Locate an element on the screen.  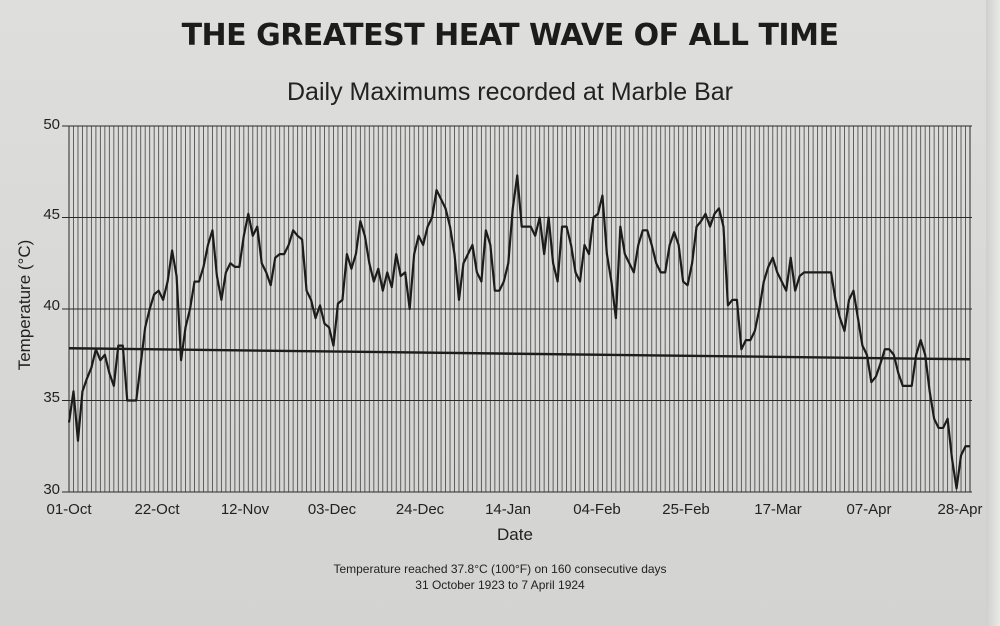
x-tick-label: 28-Apr is located at coordinates (960, 509).